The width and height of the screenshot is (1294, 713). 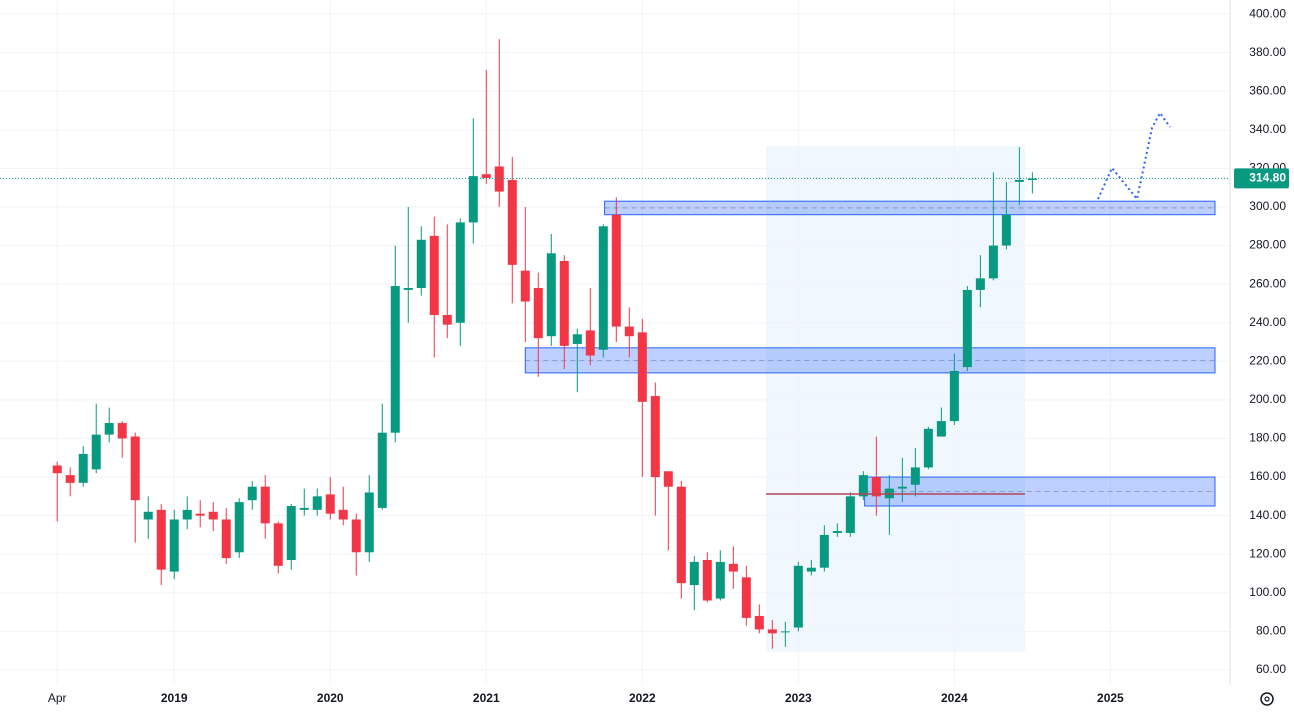 What do you see at coordinates (1267, 283) in the screenshot?
I see `y-tick-label: 260.00` at bounding box center [1267, 283].